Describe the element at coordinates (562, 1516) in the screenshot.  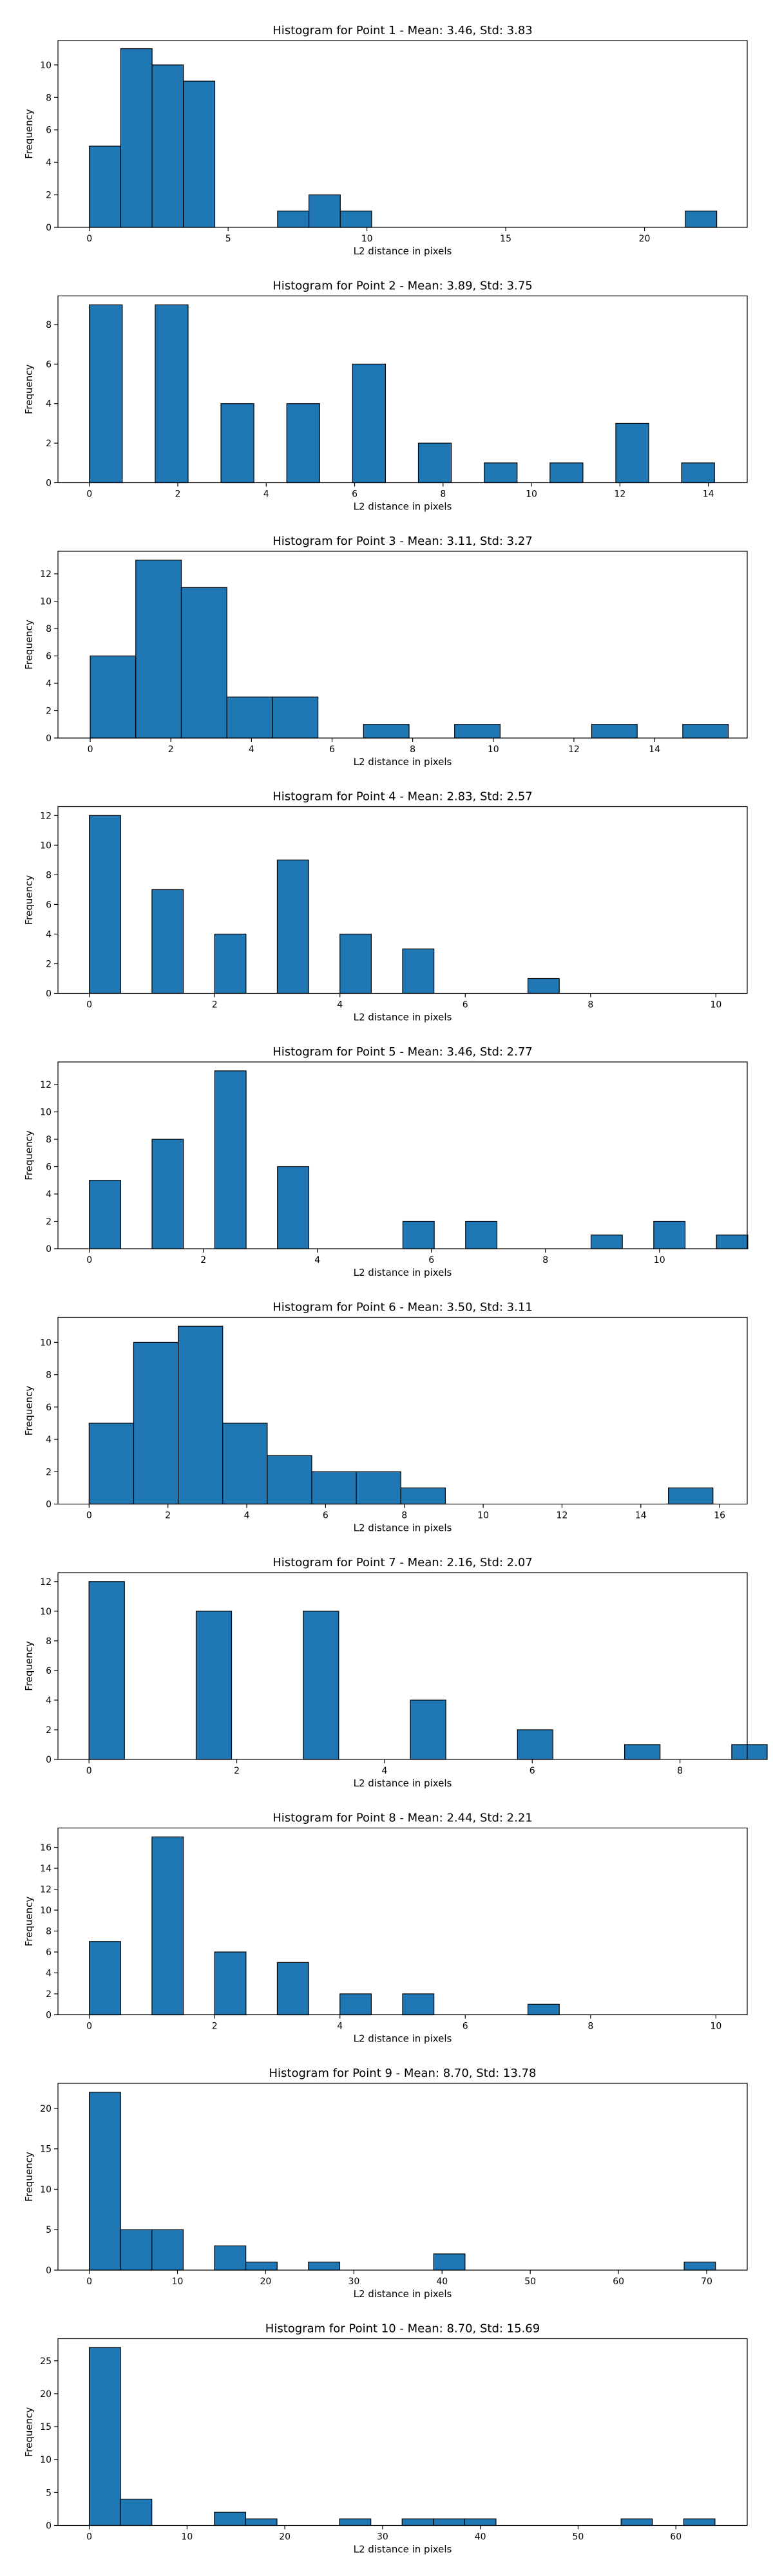
I see `x-tick-label: 12` at that location.